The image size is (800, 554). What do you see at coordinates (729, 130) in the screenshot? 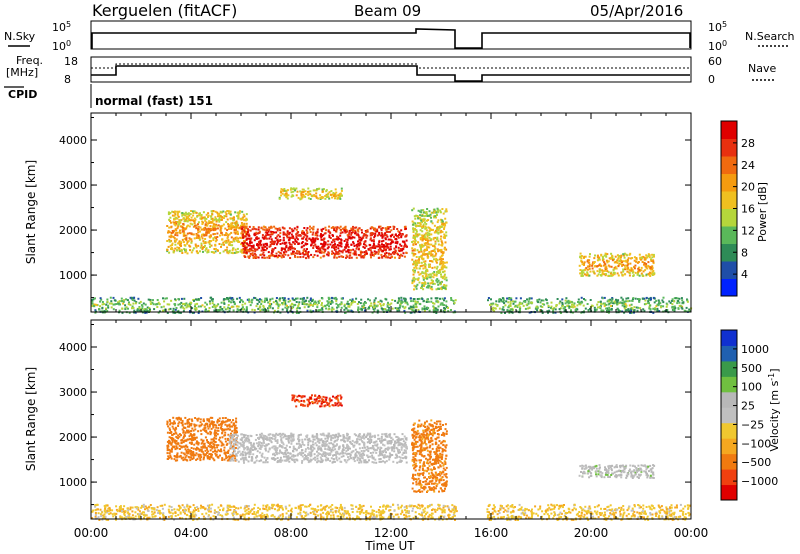
I see `colorbar-swatch` at bounding box center [729, 130].